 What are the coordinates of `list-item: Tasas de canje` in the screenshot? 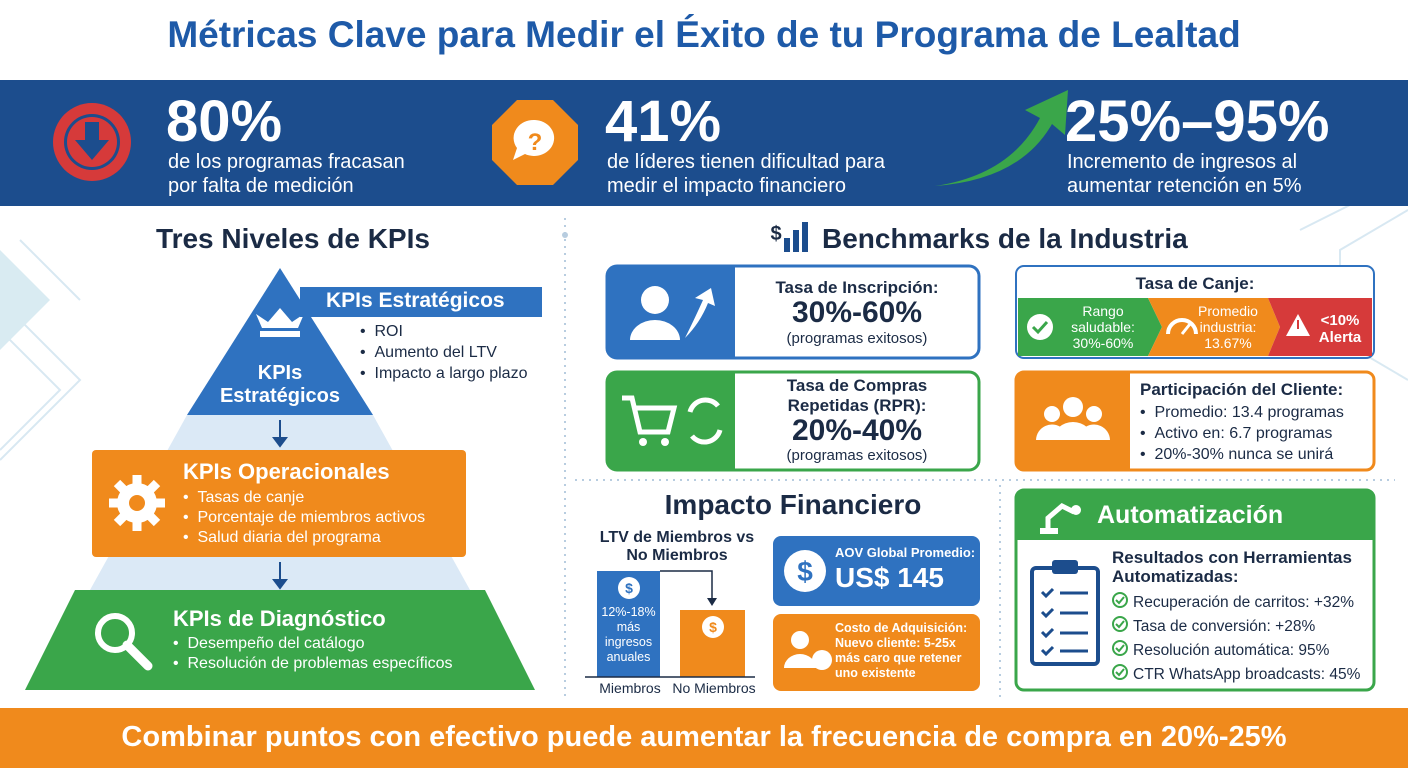 It's located at (304, 498).